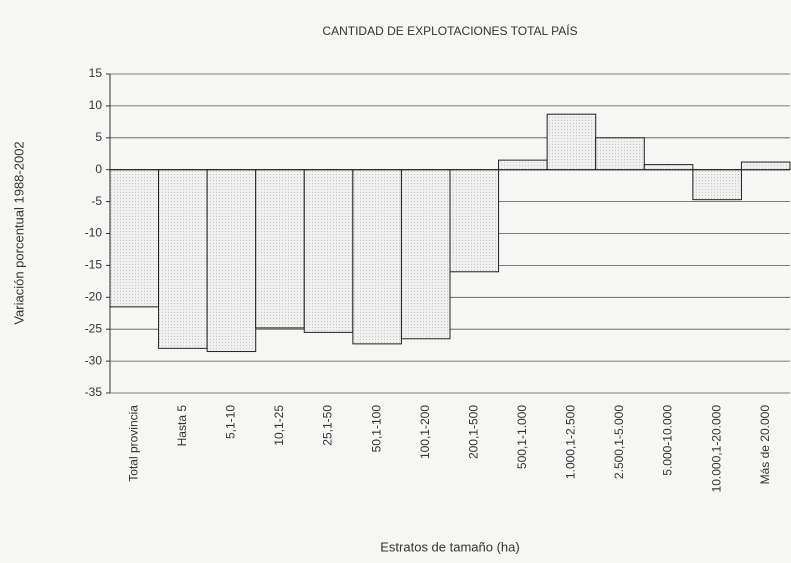 The height and width of the screenshot is (563, 791). I want to click on y-tick-label: -15, so click(94, 265).